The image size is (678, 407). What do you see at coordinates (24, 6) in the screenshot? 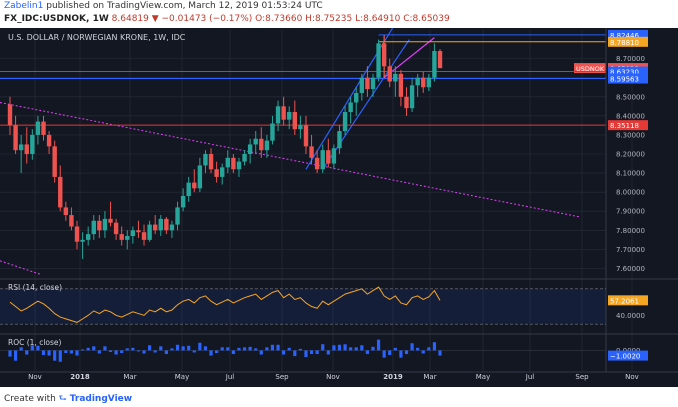
I see `author-link: Zabelin1` at bounding box center [24, 6].